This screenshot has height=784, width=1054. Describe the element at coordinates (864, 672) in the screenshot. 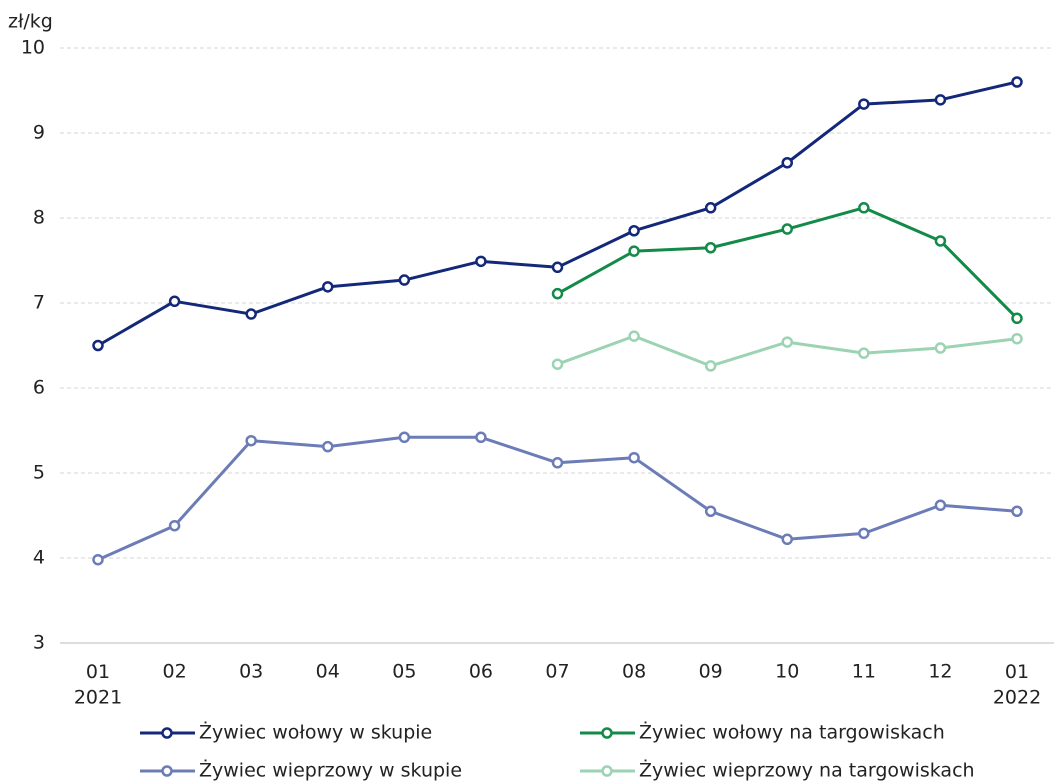

I see `x-tick-label: 11` at that location.